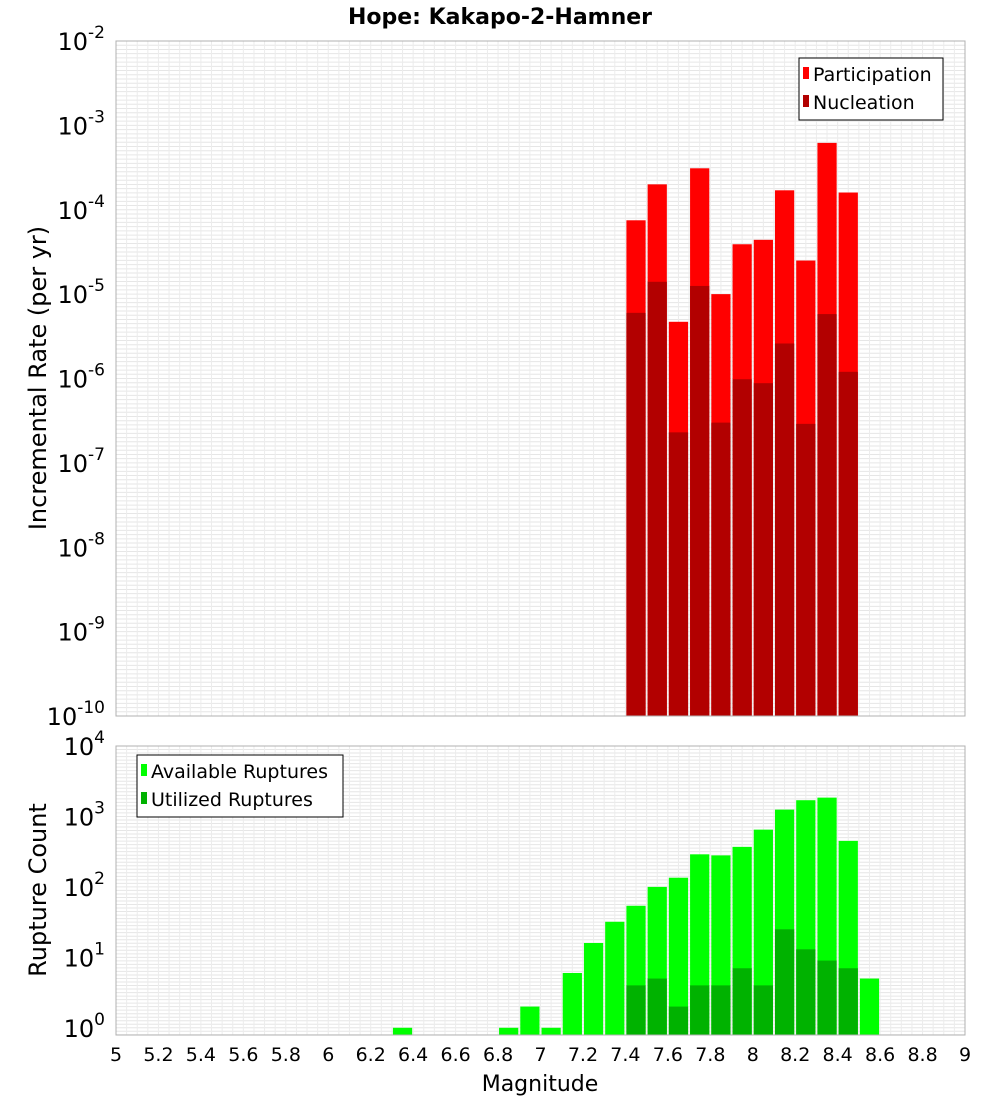  Describe the element at coordinates (583, 1055) in the screenshot. I see `x-tick-label: 7.2` at that location.